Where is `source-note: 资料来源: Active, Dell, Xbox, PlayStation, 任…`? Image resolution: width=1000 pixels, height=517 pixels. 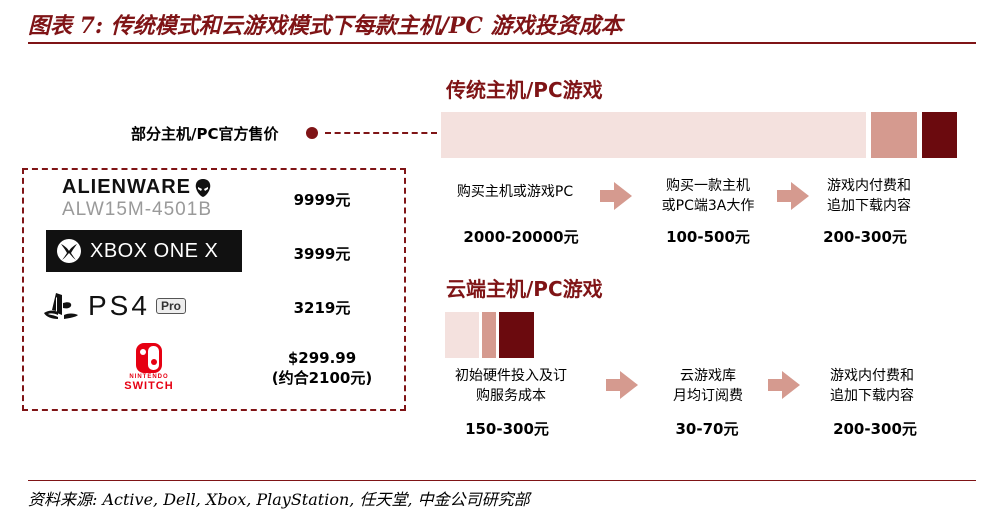 source-note: 资料来源: Active, Dell, Xbox, PlayStation, 任… is located at coordinates (279, 499).